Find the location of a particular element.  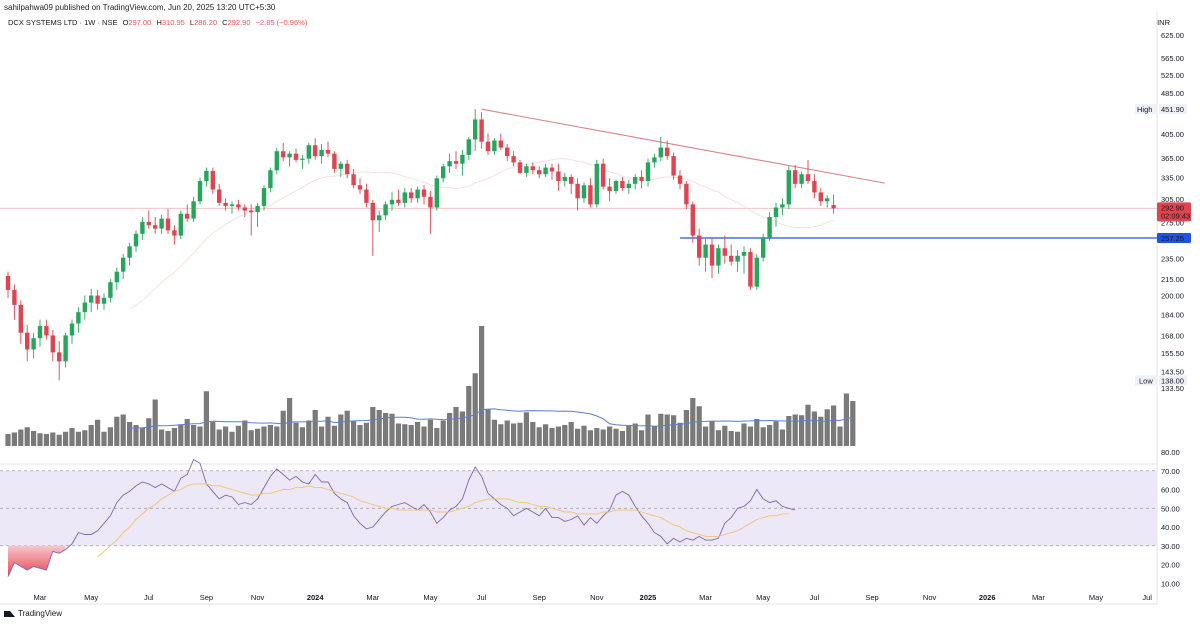

low-label: L is located at coordinates (192, 22).